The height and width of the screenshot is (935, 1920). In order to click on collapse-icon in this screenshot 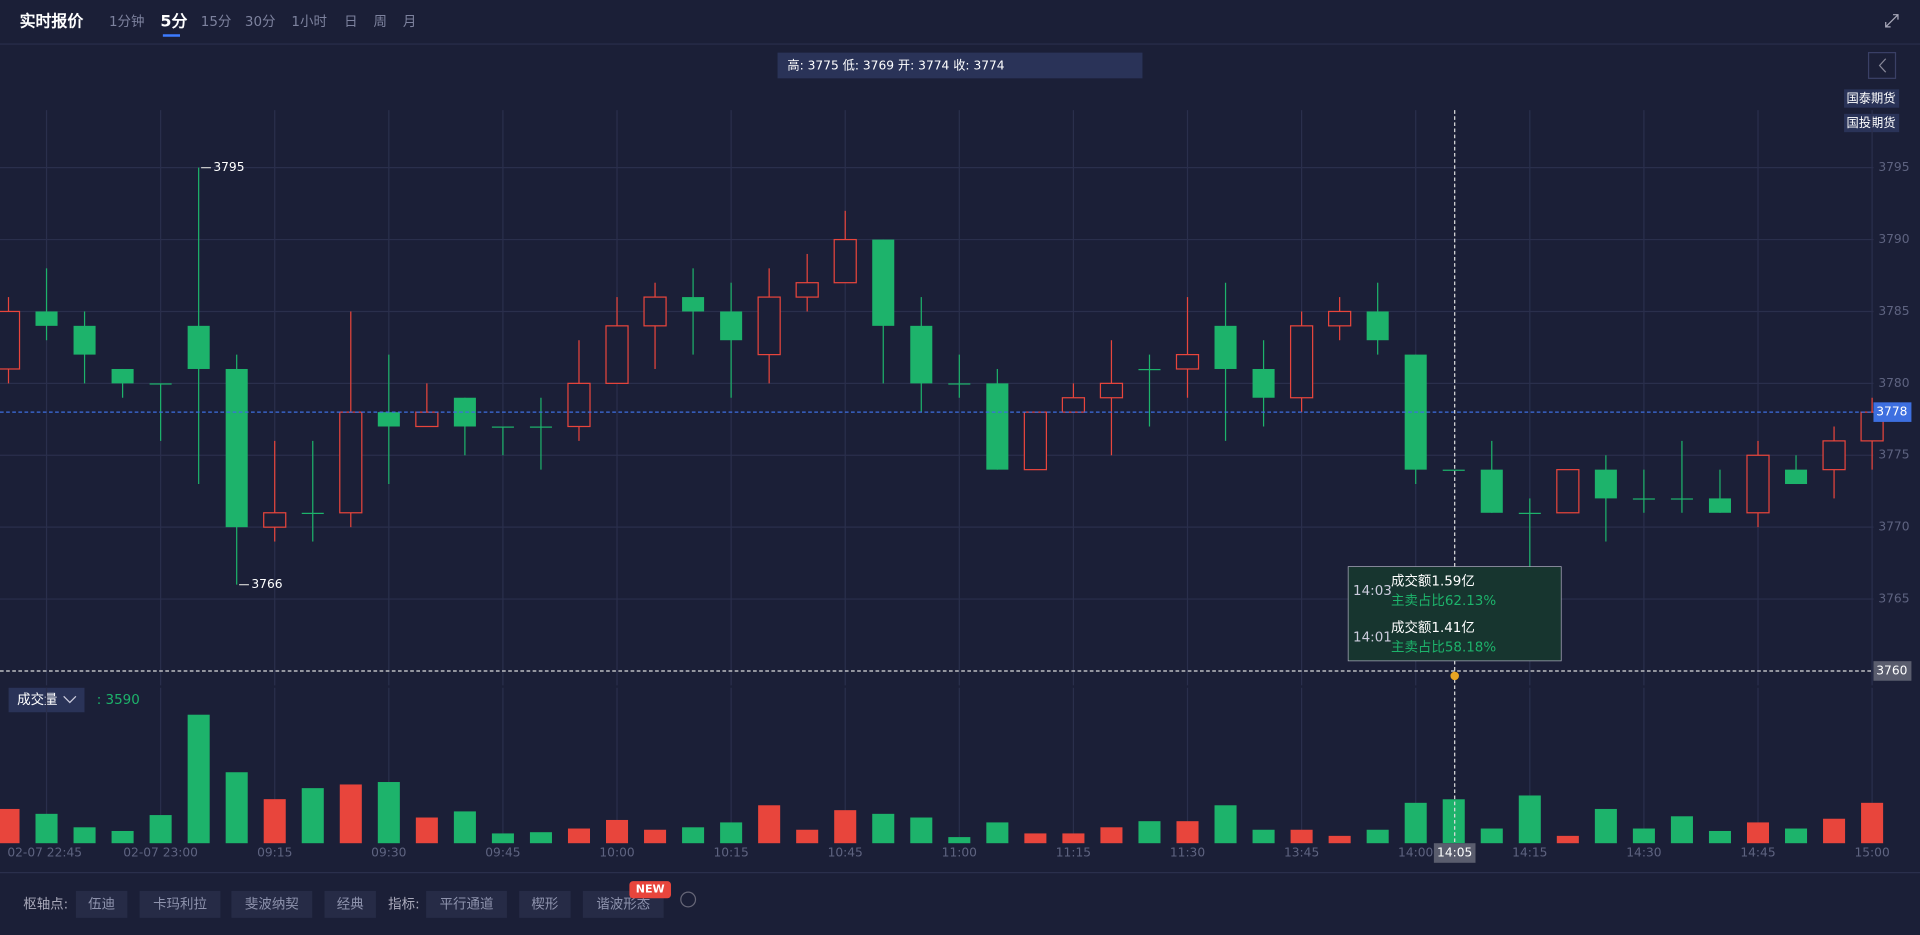, I will do `click(1892, 21)`.